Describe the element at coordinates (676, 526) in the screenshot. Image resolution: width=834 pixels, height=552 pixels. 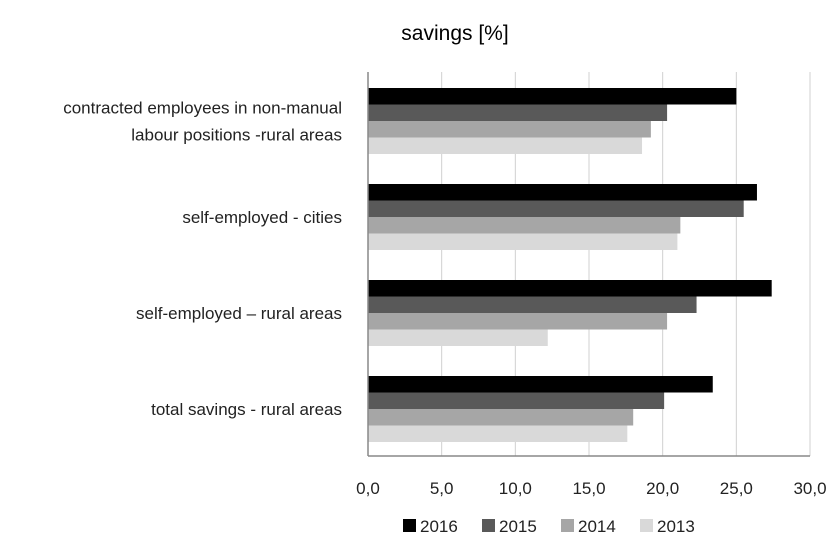
I see `legend-label: 2013` at that location.